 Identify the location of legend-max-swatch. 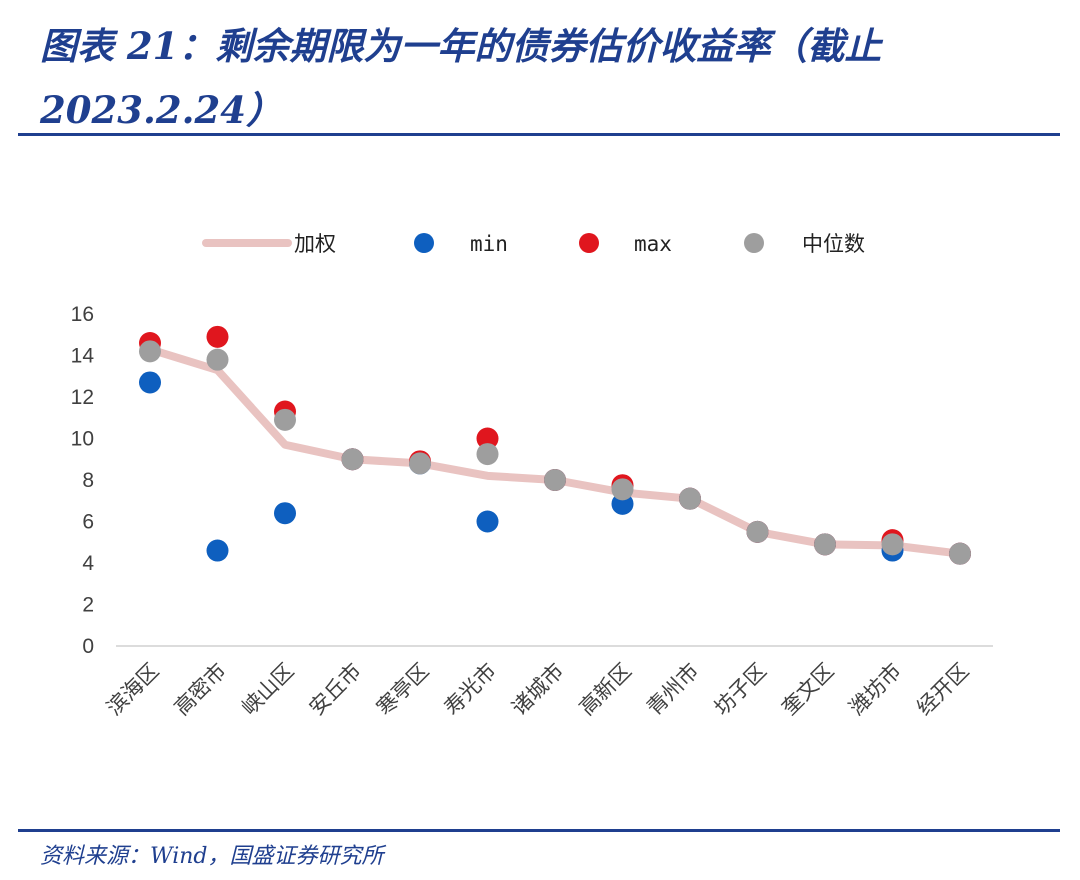
(589, 243).